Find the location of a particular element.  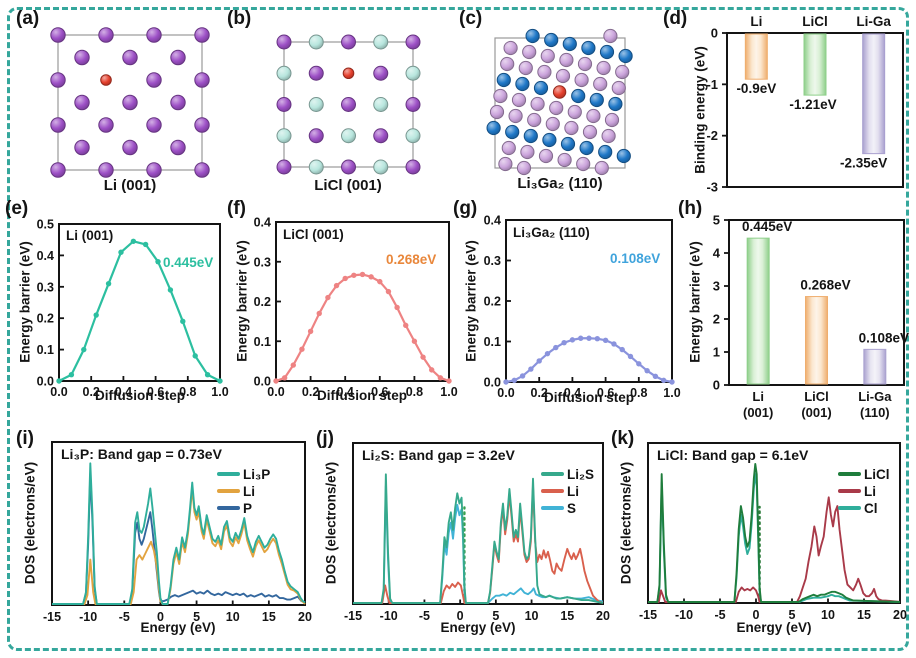

svg-text: 0.3 is located at coordinates (492, 261).